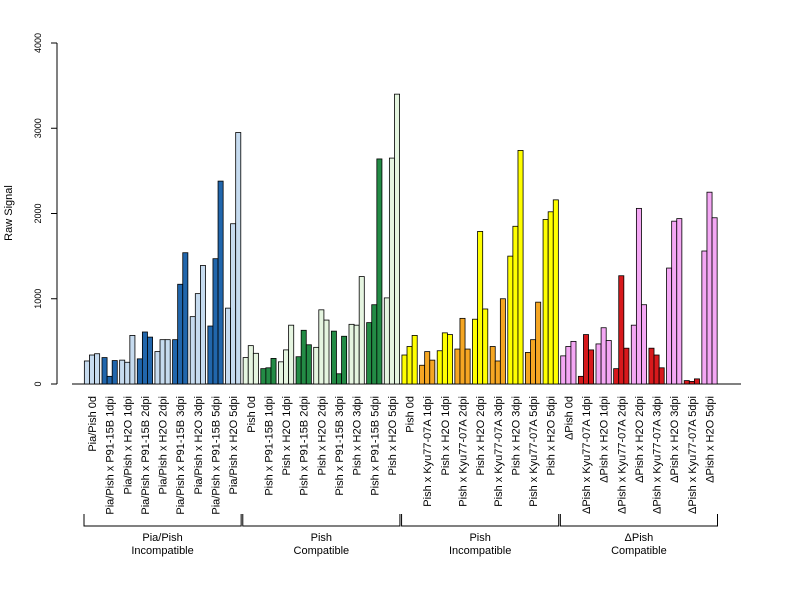 This screenshot has height=600, width=800. I want to click on group-label-line1: Pia/Pish, so click(162, 538).